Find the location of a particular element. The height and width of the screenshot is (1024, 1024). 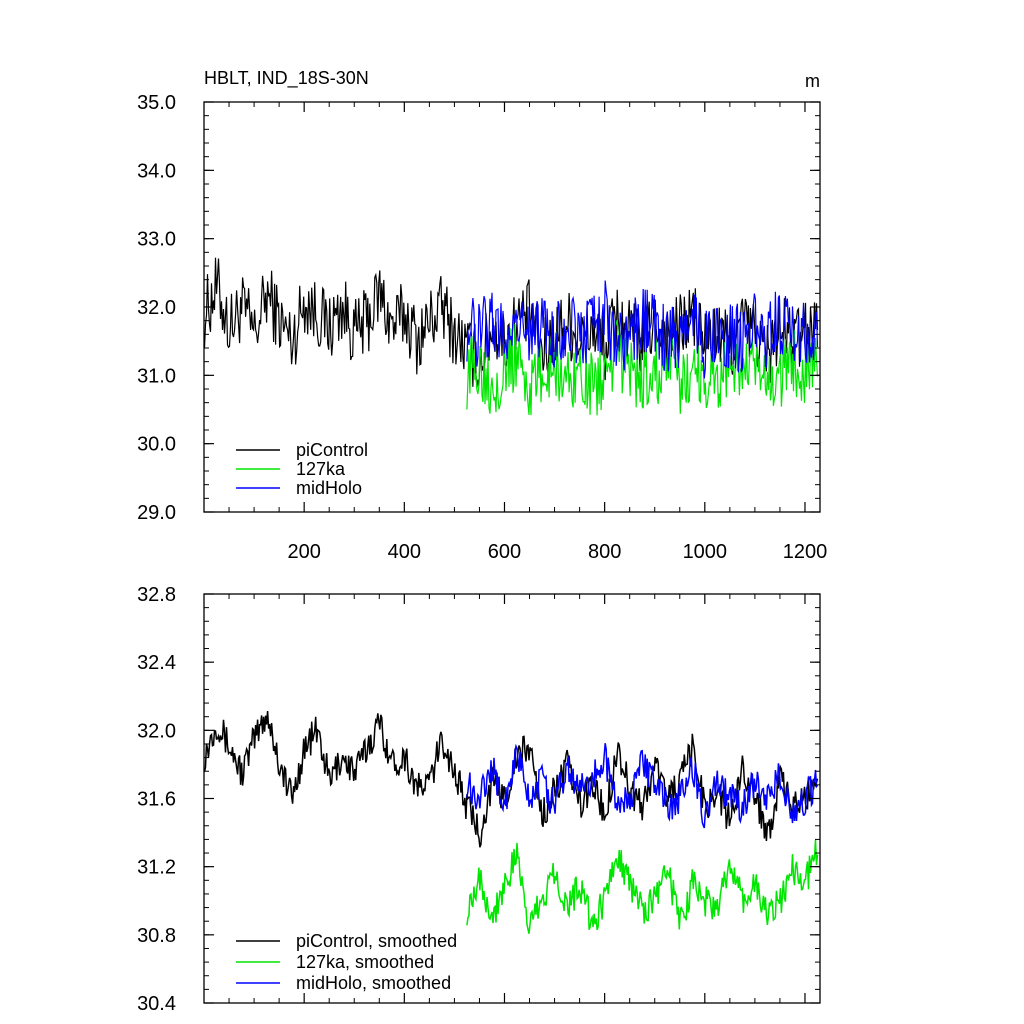

series-line-127ka-smoothed is located at coordinates (642, 886).